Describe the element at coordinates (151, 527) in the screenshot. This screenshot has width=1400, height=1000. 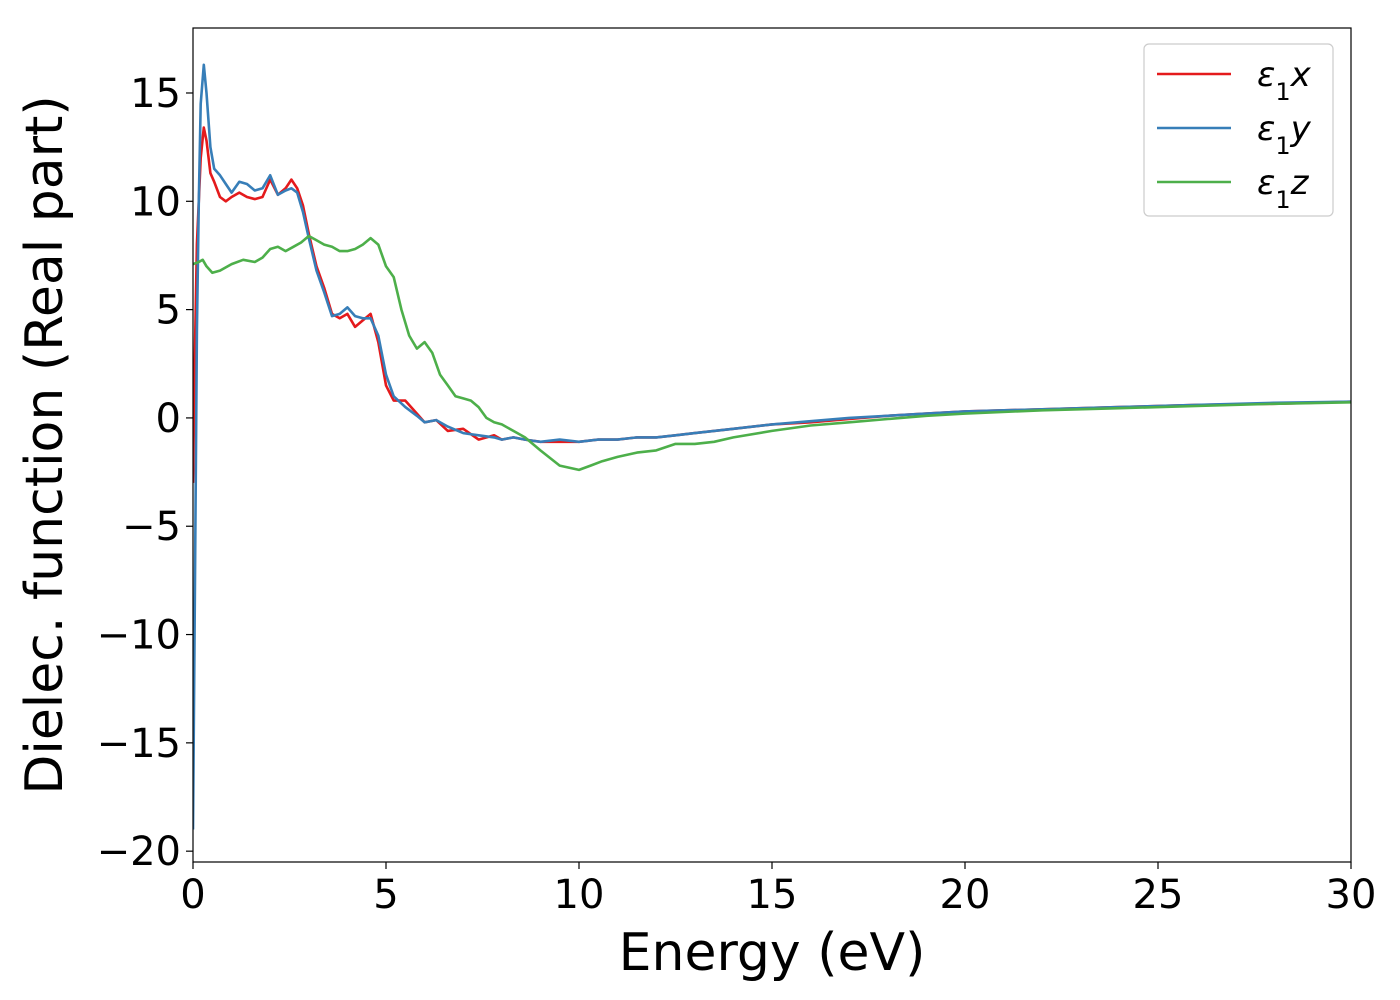
I see `y-tick-label: −5` at that location.